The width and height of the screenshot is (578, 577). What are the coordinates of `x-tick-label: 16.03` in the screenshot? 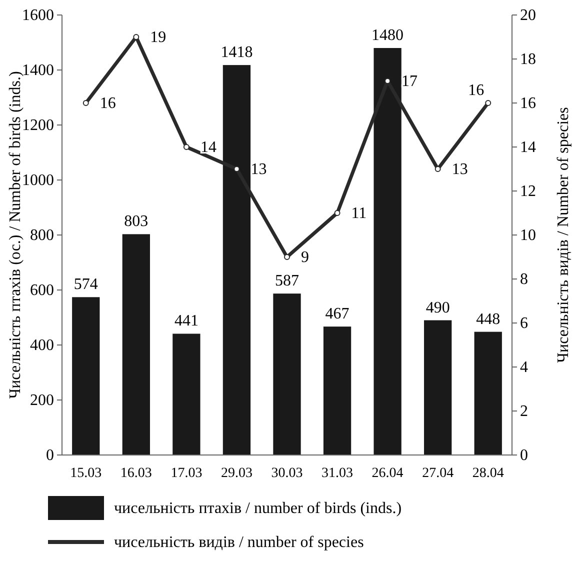 It's located at (136, 473).